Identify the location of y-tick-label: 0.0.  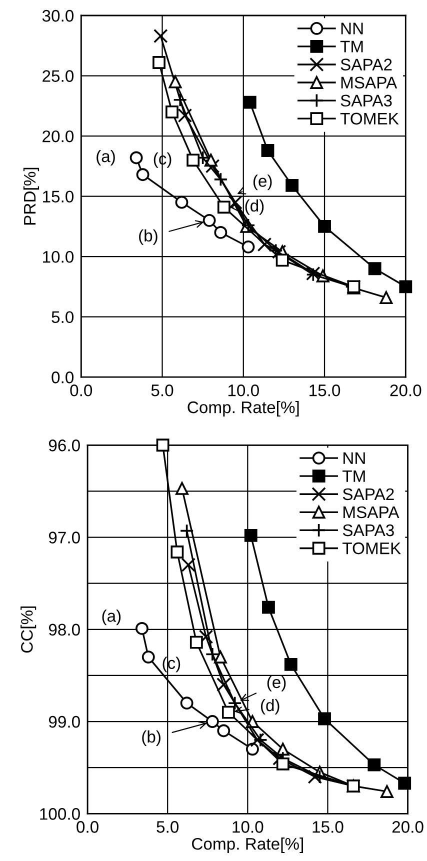
(63, 378).